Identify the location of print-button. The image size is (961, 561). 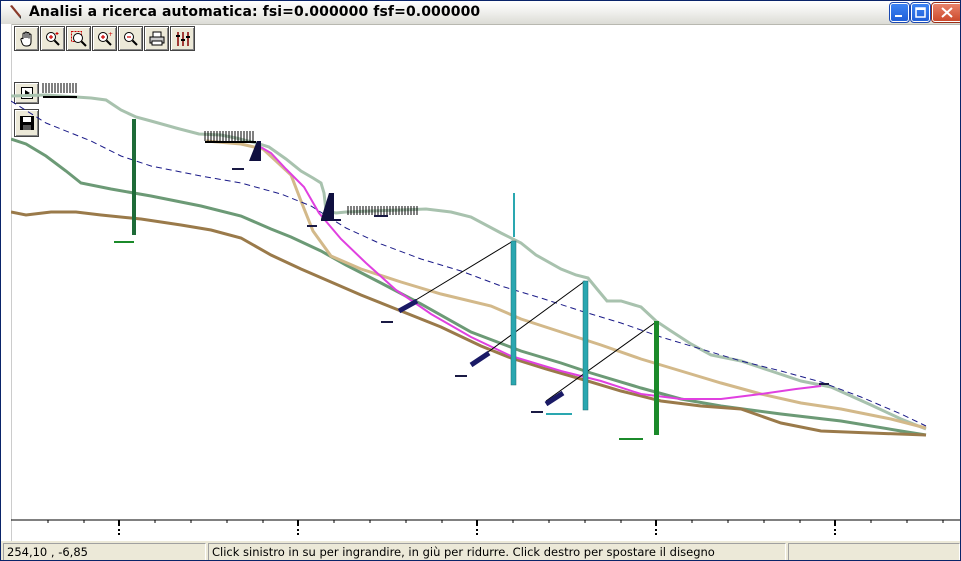
(156, 38).